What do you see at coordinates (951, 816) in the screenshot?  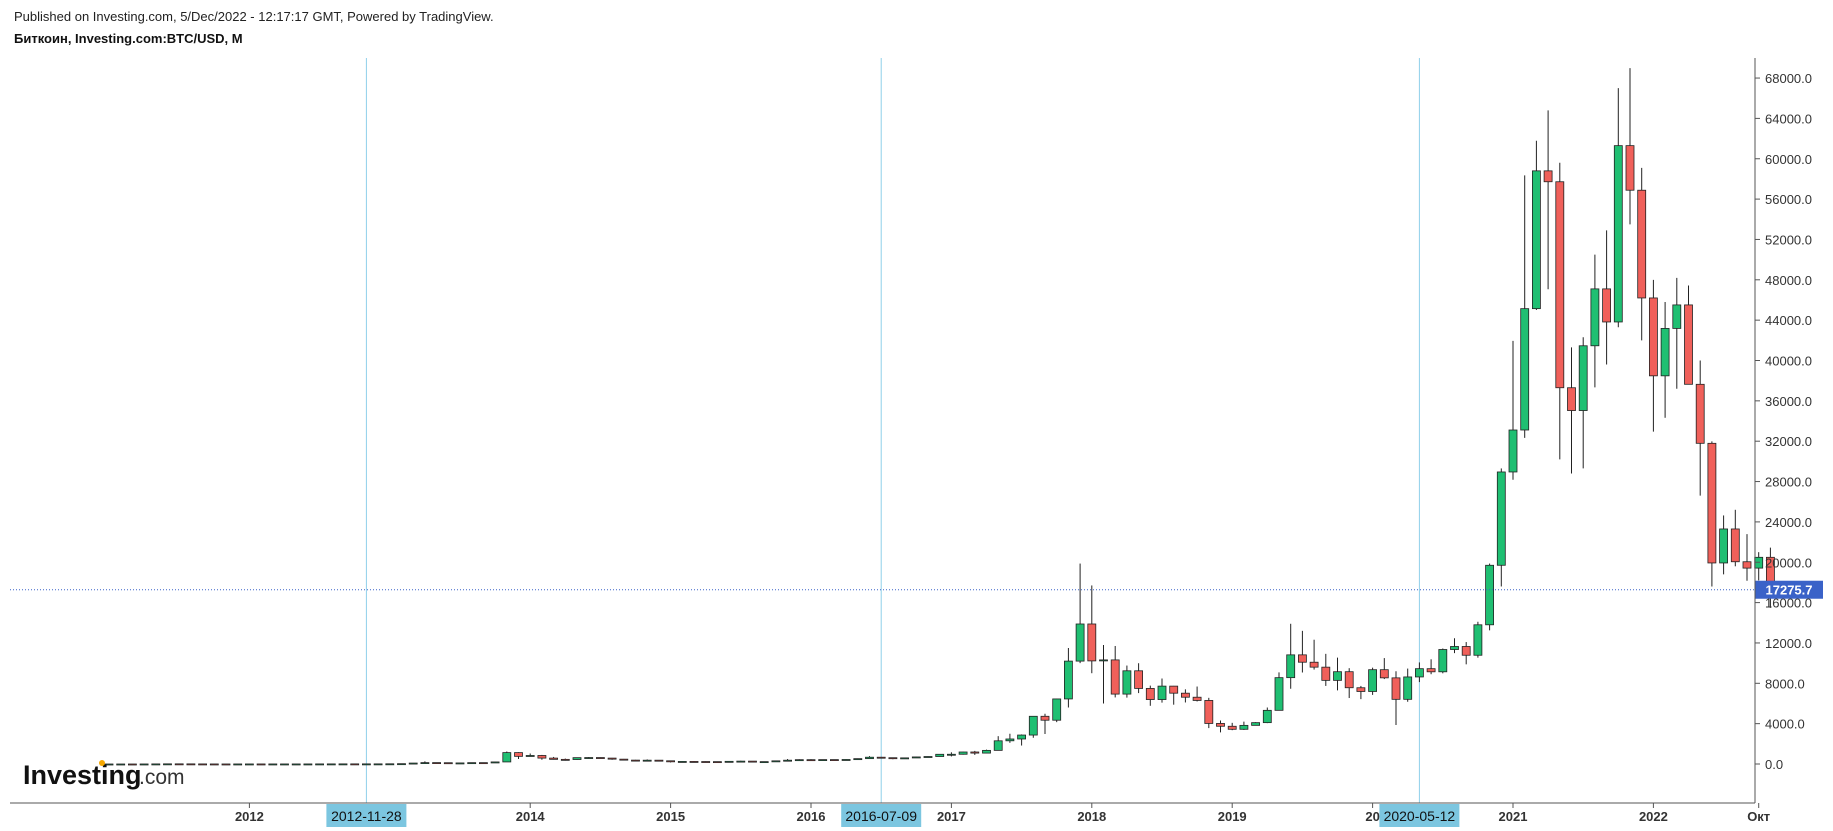 I see `x-tick-label: 2017` at bounding box center [951, 816].